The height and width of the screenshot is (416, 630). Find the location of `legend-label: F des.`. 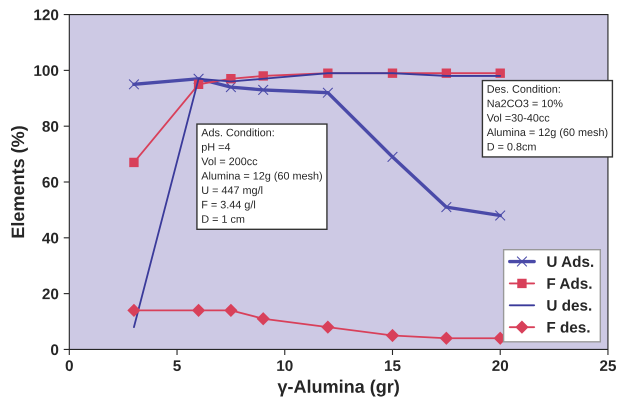

legend-label: F des. is located at coordinates (568, 327).